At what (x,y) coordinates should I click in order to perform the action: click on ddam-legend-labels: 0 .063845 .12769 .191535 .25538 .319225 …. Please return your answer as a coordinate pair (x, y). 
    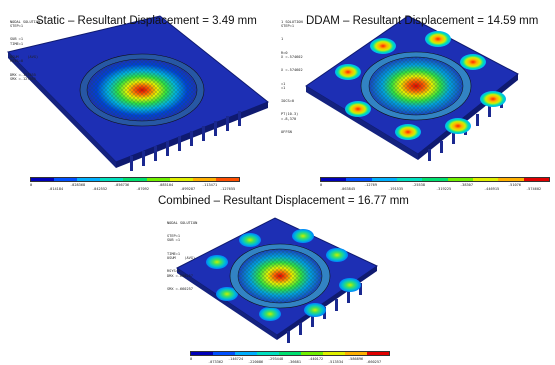
    Looking at the image, I should click on (431, 187).